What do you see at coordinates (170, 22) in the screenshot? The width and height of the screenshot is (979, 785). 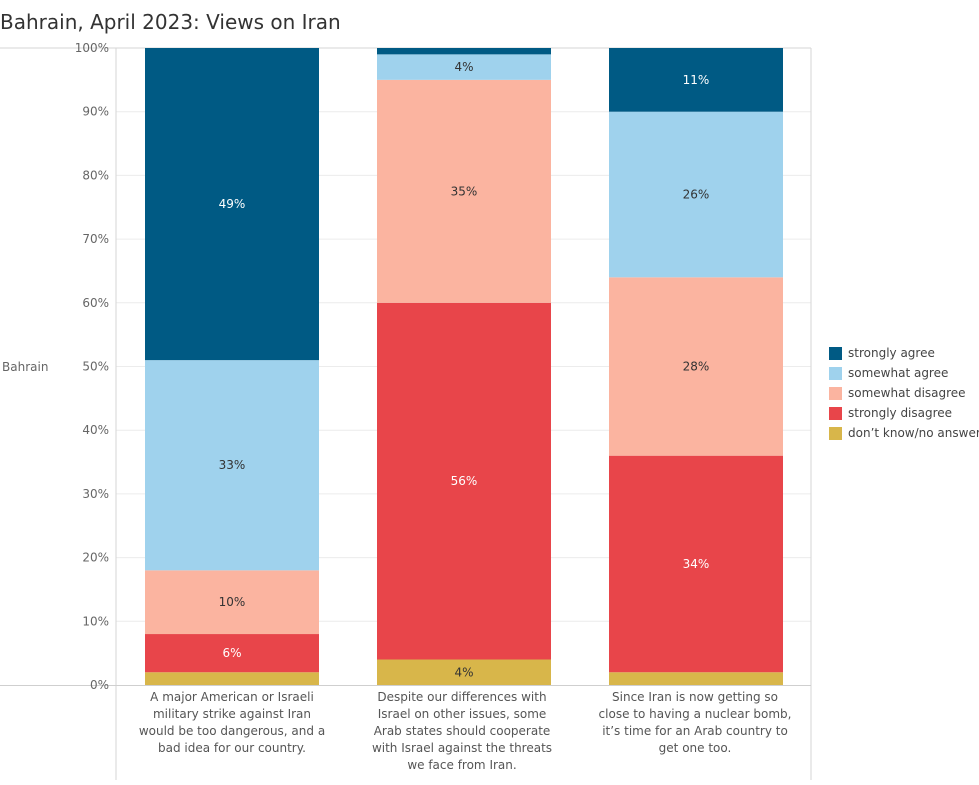 I see `chart-title: Bahrain, April 2023: Views on Iran` at bounding box center [170, 22].